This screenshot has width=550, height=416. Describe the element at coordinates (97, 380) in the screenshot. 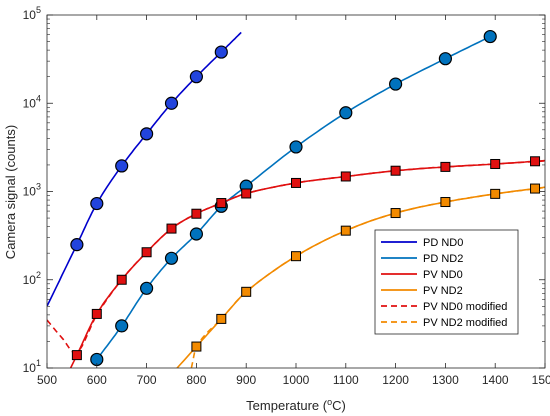

I see `x-tick-label: 600` at that location.